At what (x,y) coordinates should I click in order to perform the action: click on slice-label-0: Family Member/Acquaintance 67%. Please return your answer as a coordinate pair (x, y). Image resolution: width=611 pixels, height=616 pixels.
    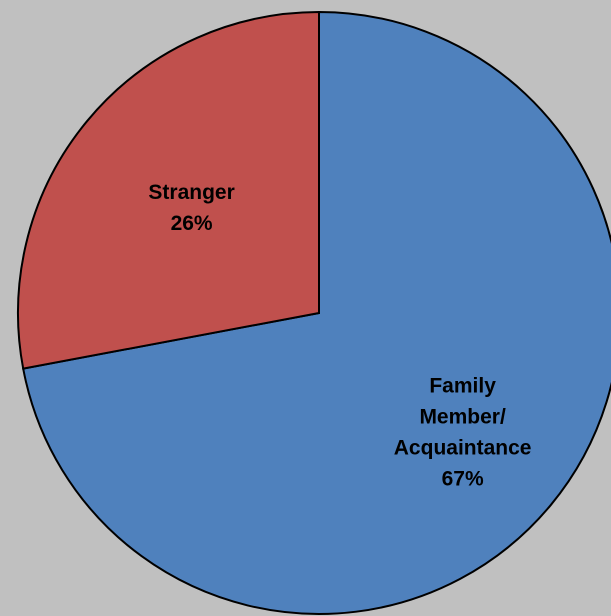
    Looking at the image, I should click on (463, 433).